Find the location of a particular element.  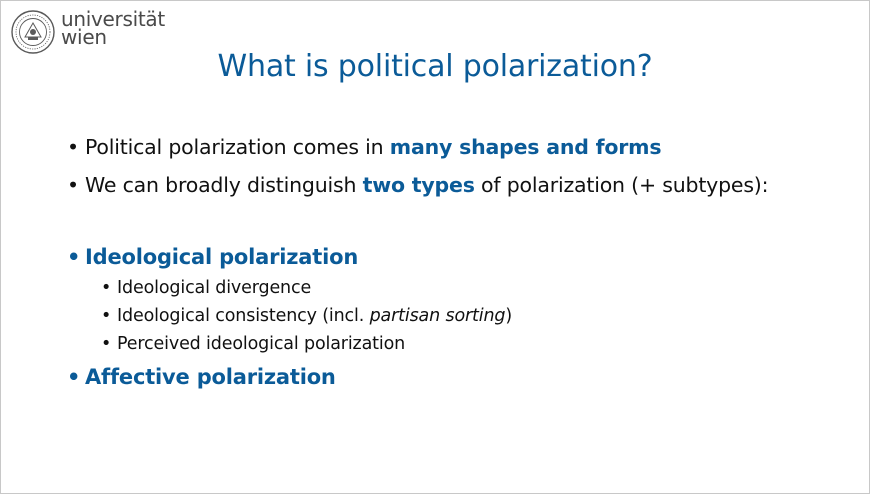

university-seal-logo is located at coordinates (33, 32).